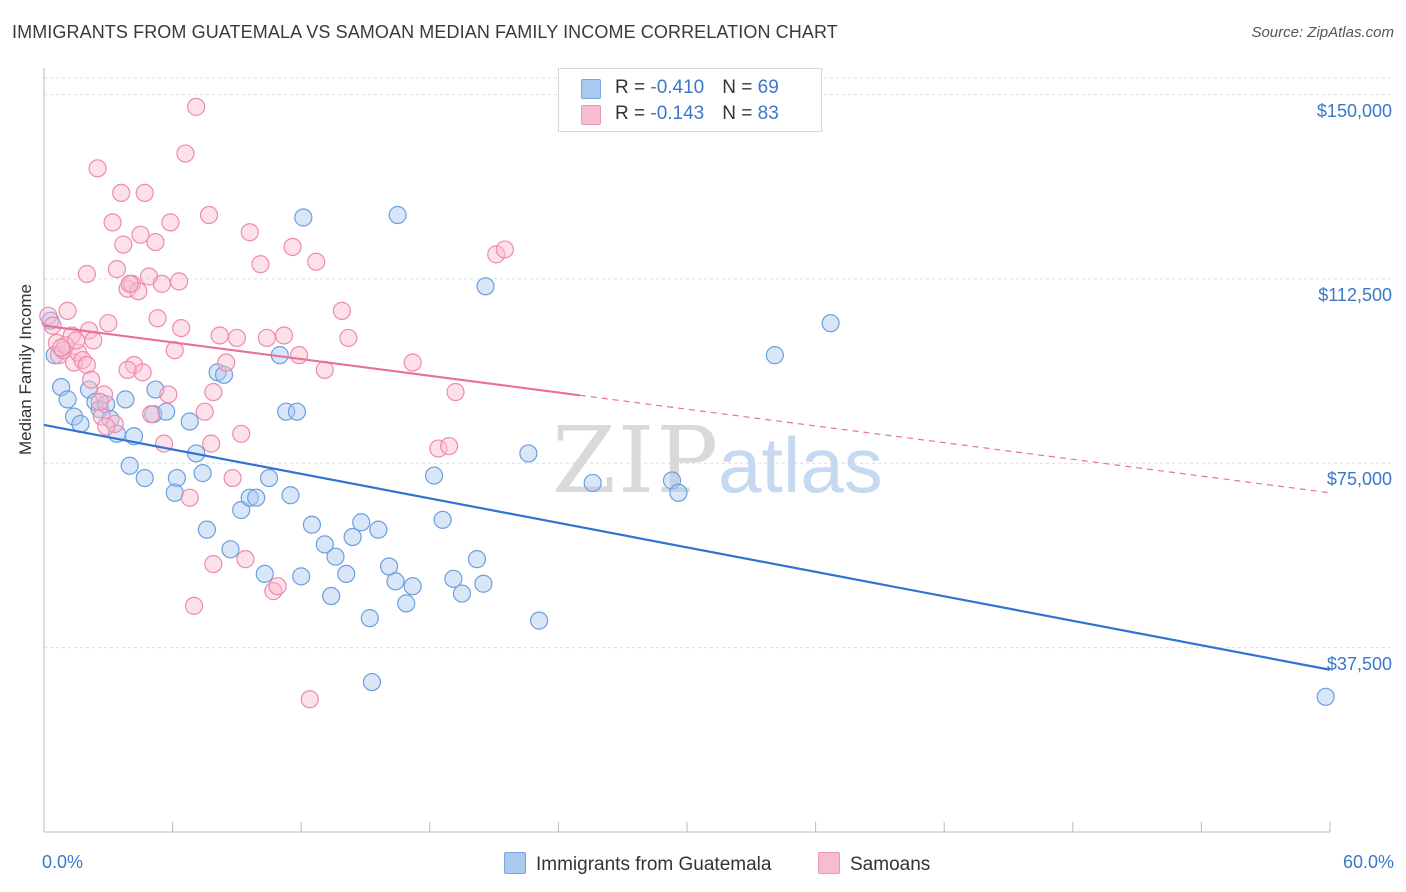 This screenshot has width=1406, height=892. I want to click on watermark-atlas: atlas, so click(800, 465).